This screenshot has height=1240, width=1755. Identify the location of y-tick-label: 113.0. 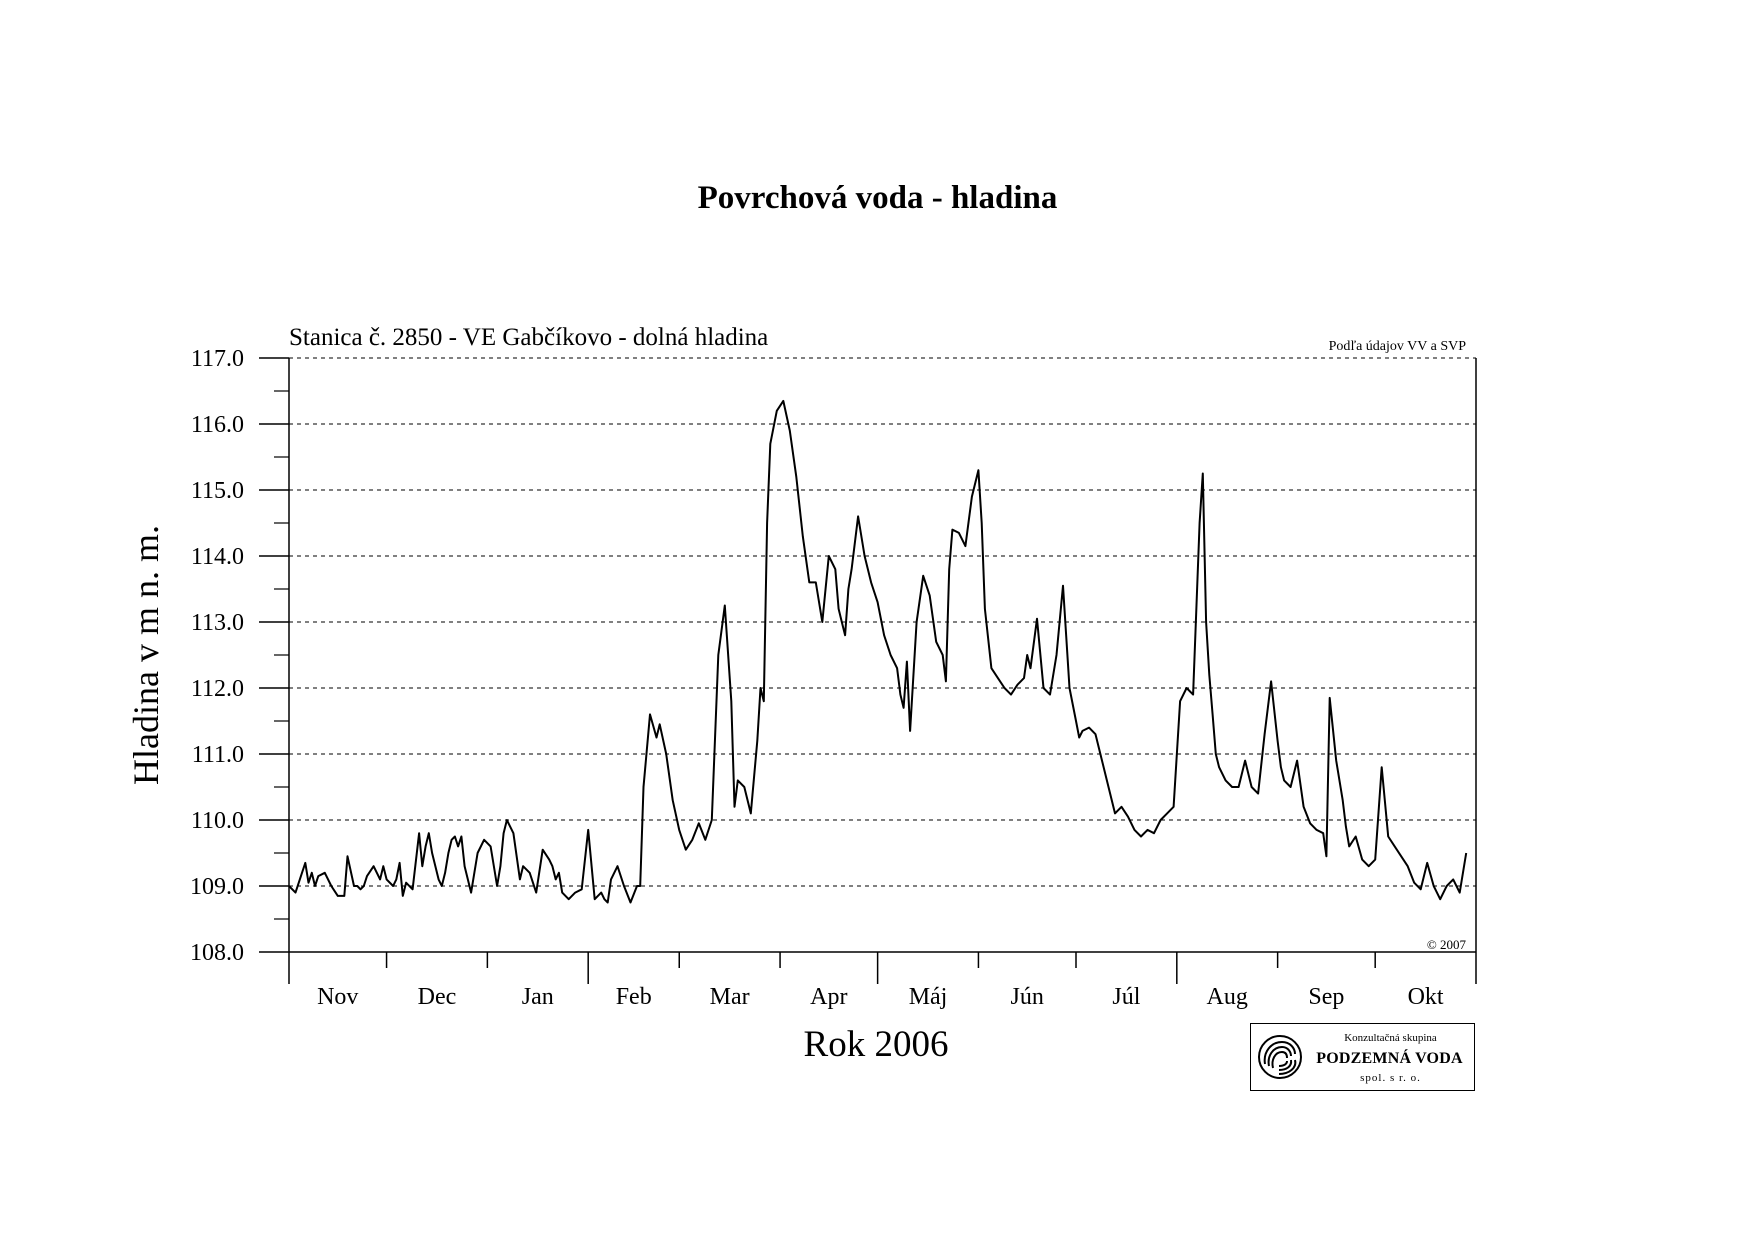
(217, 623).